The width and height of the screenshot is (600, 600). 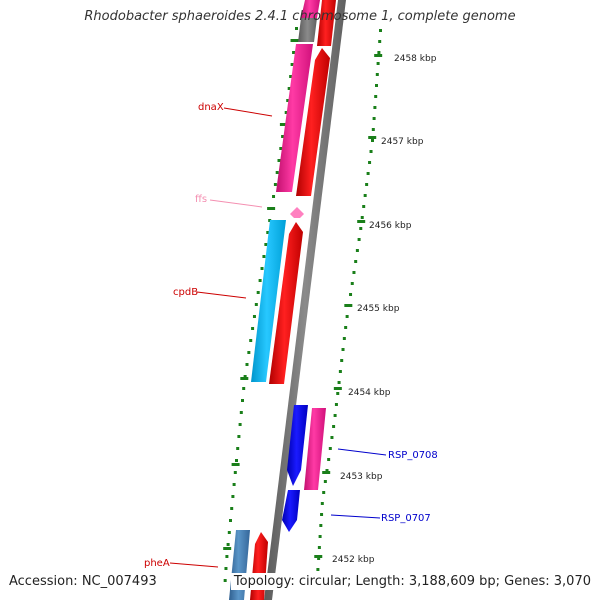 I want to click on scale-label-2453: 2453 kbp, so click(x=361, y=477).